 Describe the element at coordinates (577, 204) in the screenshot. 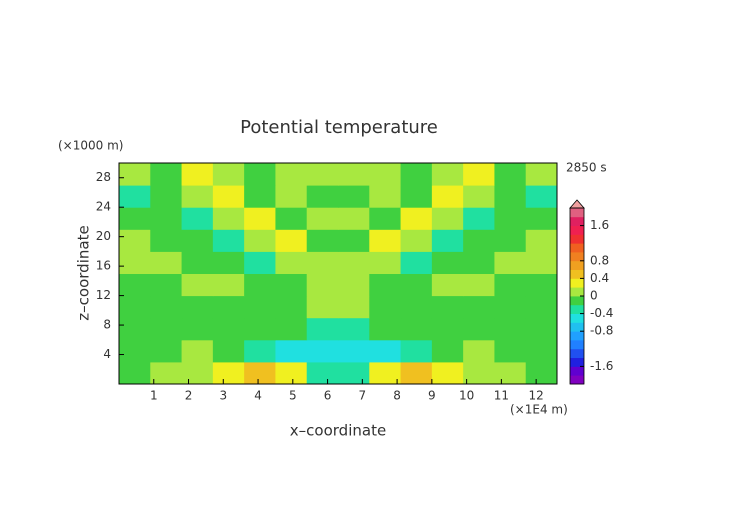

I see `colorbar-arrow` at that location.